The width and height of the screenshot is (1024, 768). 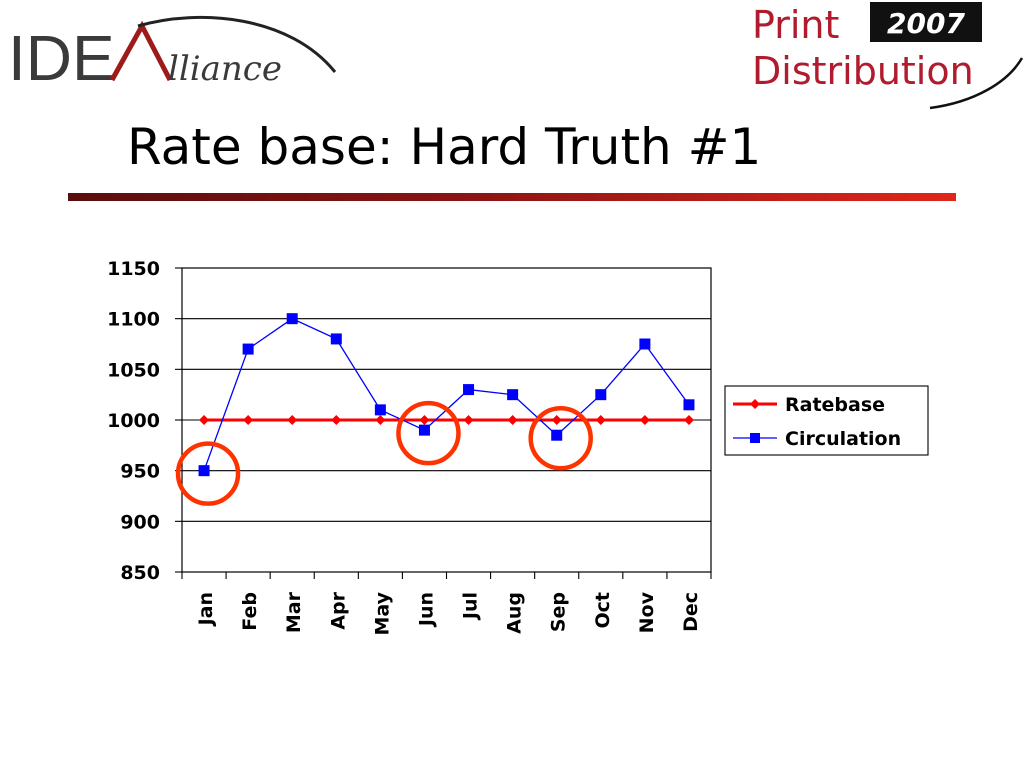 I want to click on logo-year-box, so click(x=926, y=22).